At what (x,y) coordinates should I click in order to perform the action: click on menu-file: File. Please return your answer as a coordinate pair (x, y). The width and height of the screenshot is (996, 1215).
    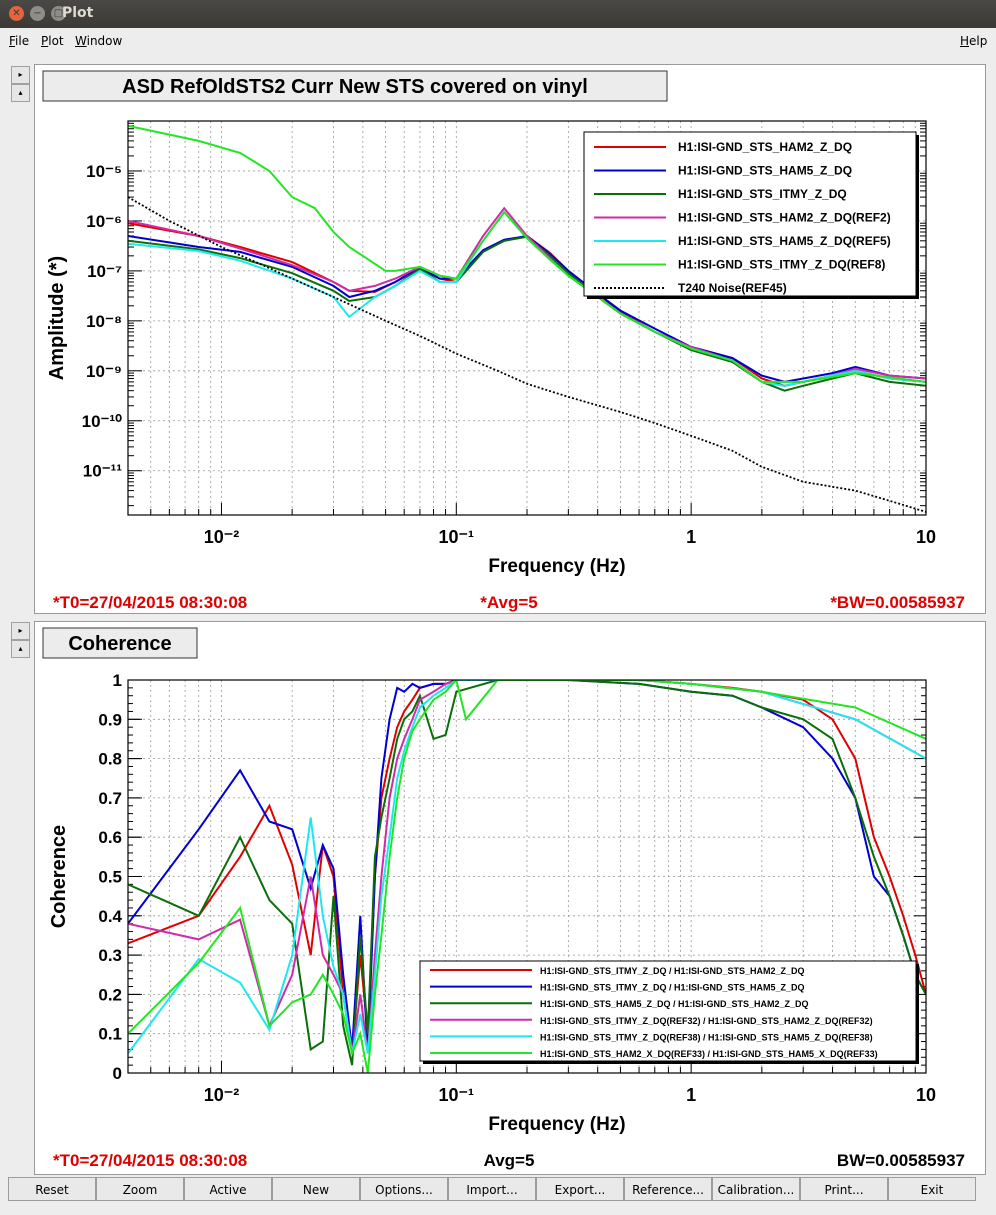
    Looking at the image, I should click on (19, 41).